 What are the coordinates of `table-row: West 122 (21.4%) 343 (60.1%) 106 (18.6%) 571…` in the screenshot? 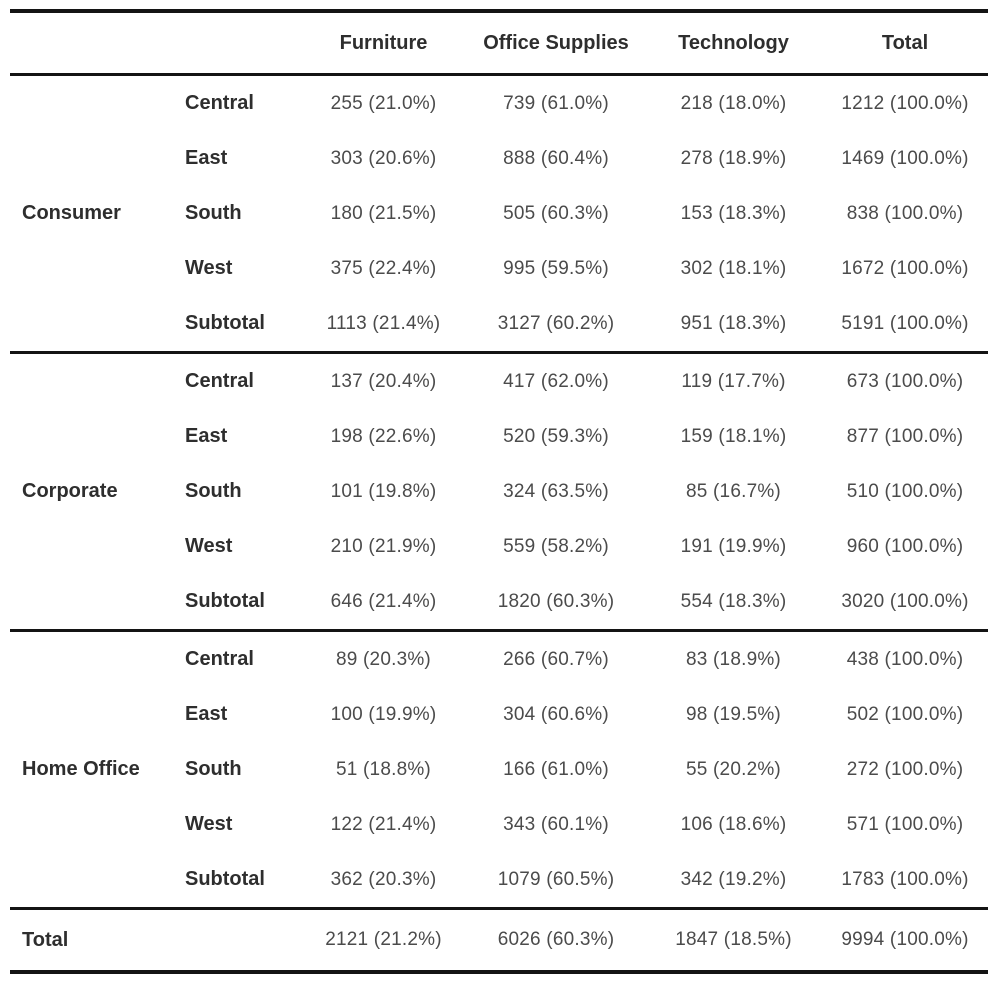 It's located at (499, 824).